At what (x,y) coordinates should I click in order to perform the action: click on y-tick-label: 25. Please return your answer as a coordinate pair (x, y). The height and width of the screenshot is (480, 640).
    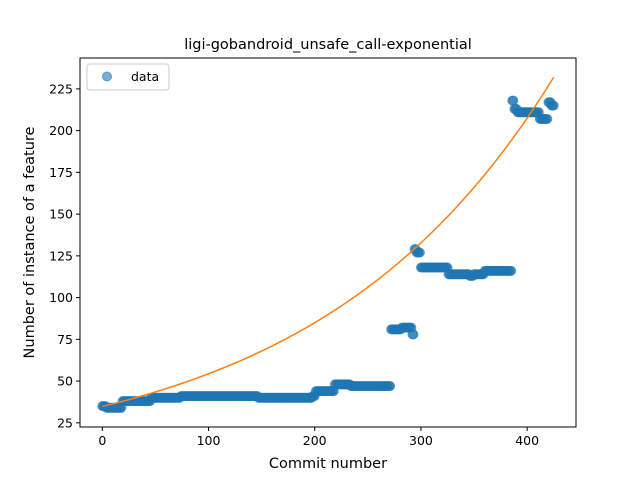
    Looking at the image, I should click on (65, 422).